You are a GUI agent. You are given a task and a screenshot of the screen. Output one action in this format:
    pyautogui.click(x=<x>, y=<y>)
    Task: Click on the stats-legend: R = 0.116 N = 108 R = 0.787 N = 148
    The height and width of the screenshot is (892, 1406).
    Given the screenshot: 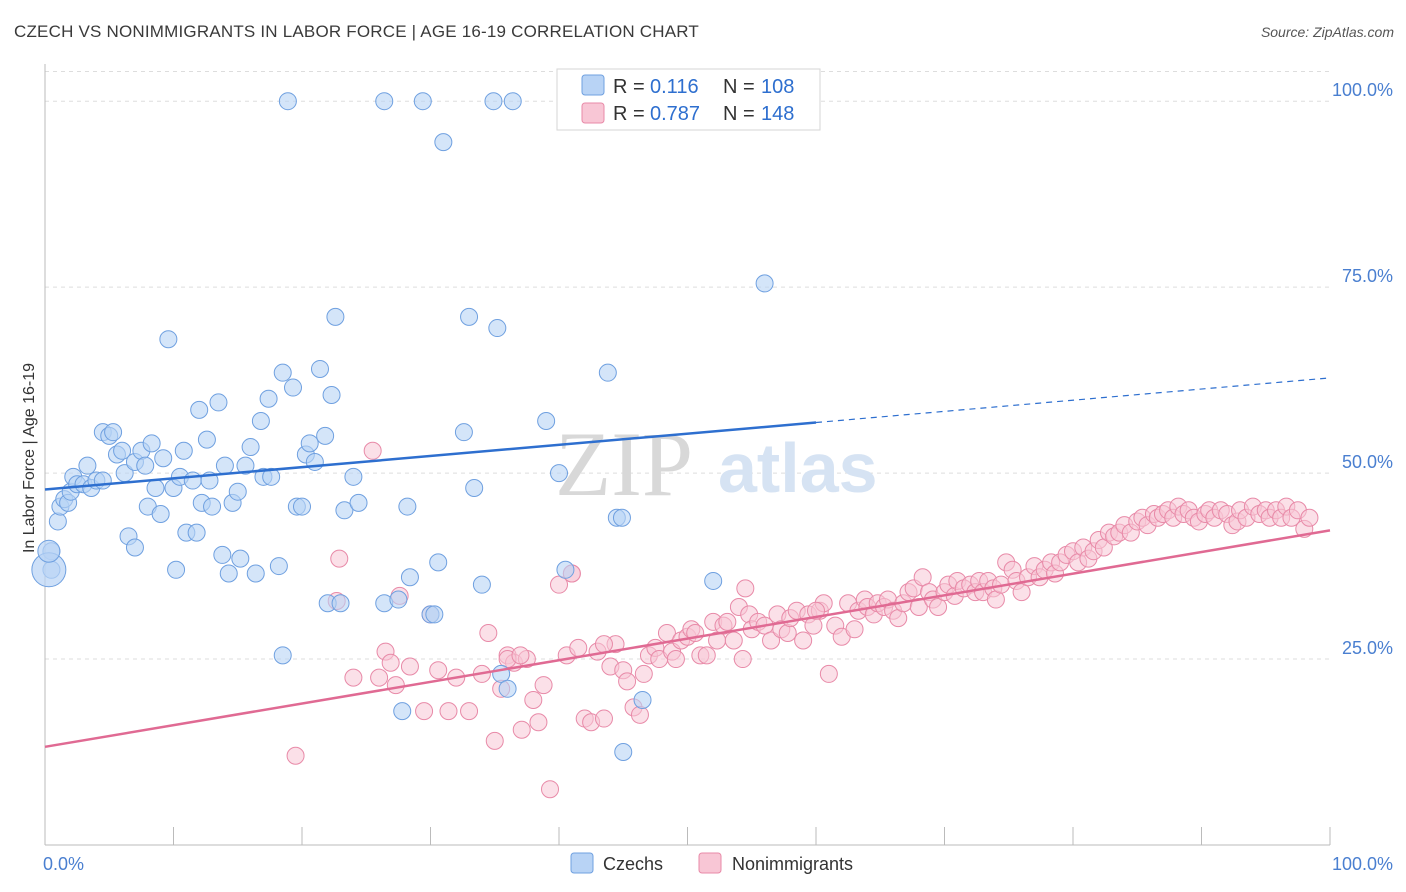 What is the action you would take?
    pyautogui.click(x=688, y=99)
    